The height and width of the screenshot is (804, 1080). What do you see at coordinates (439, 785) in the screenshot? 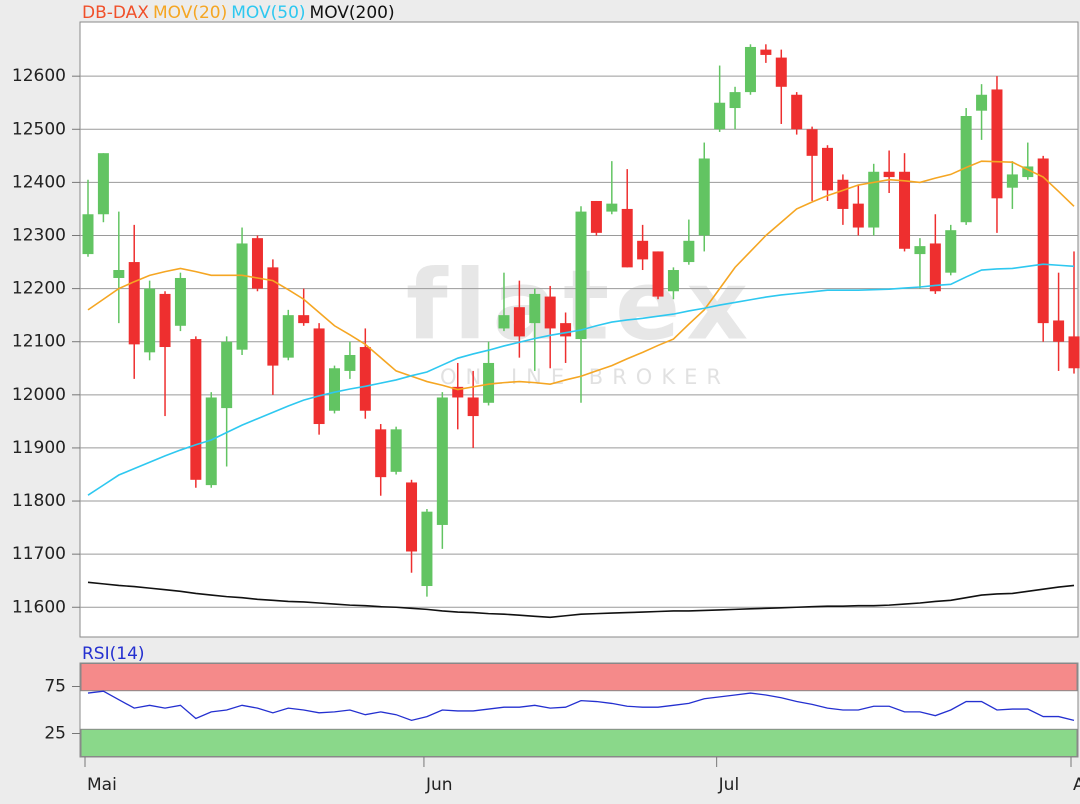
I see `x-tick-label: Jun` at bounding box center [439, 785].